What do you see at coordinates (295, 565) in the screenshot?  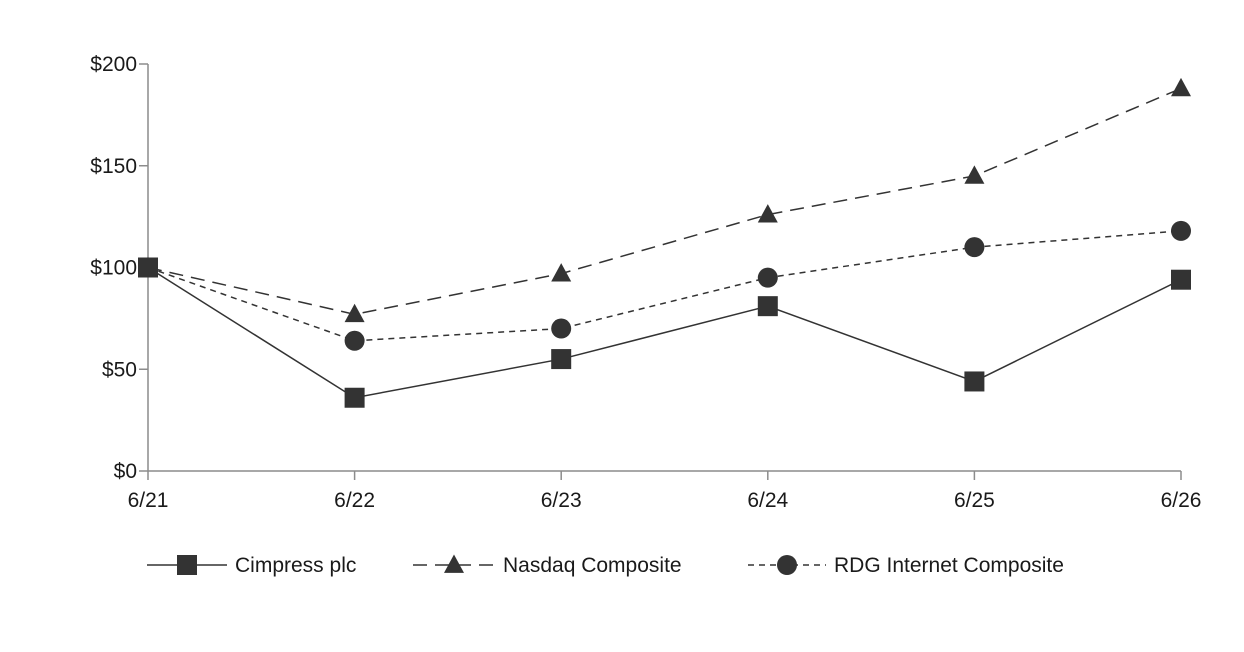 I see `legend-label: Cimpress plc` at bounding box center [295, 565].